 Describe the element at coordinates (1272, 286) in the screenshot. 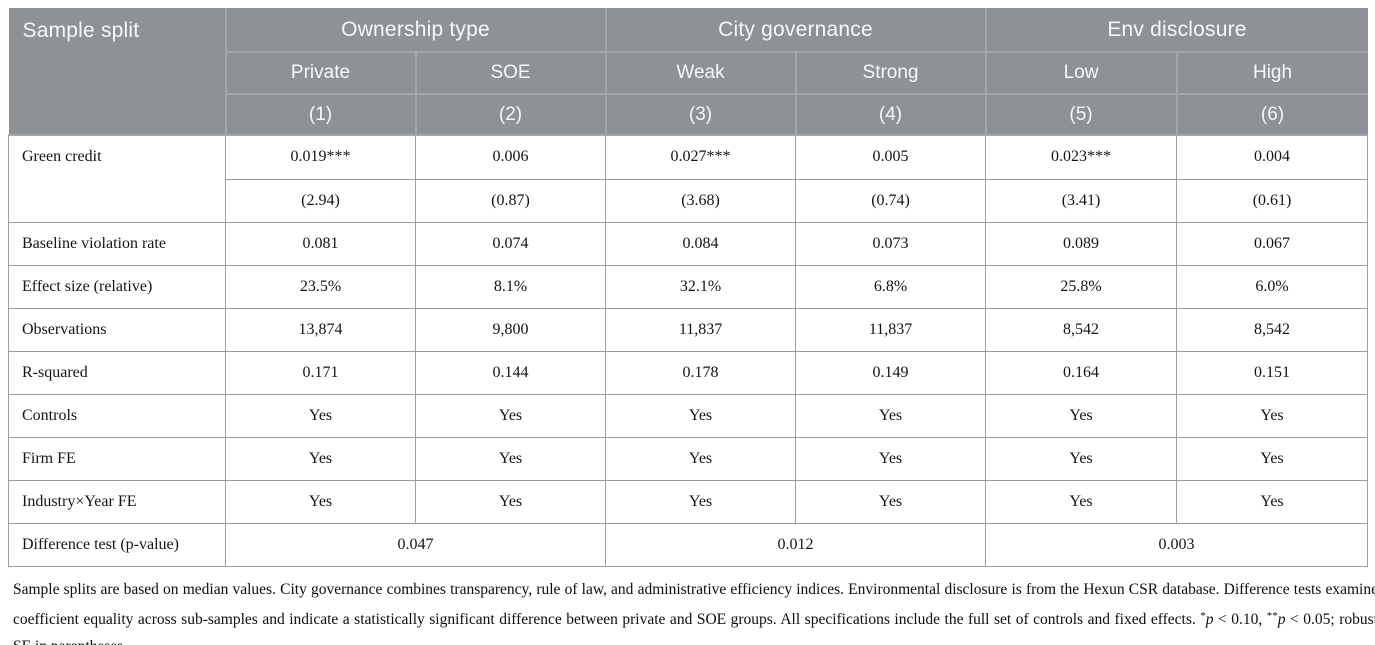

I see `cell: 6.0%` at that location.